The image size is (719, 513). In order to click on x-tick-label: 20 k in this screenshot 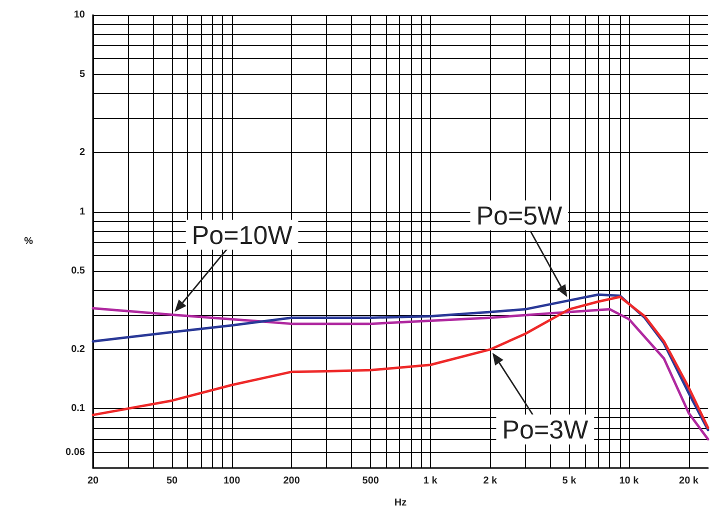, I will do `click(689, 481)`.